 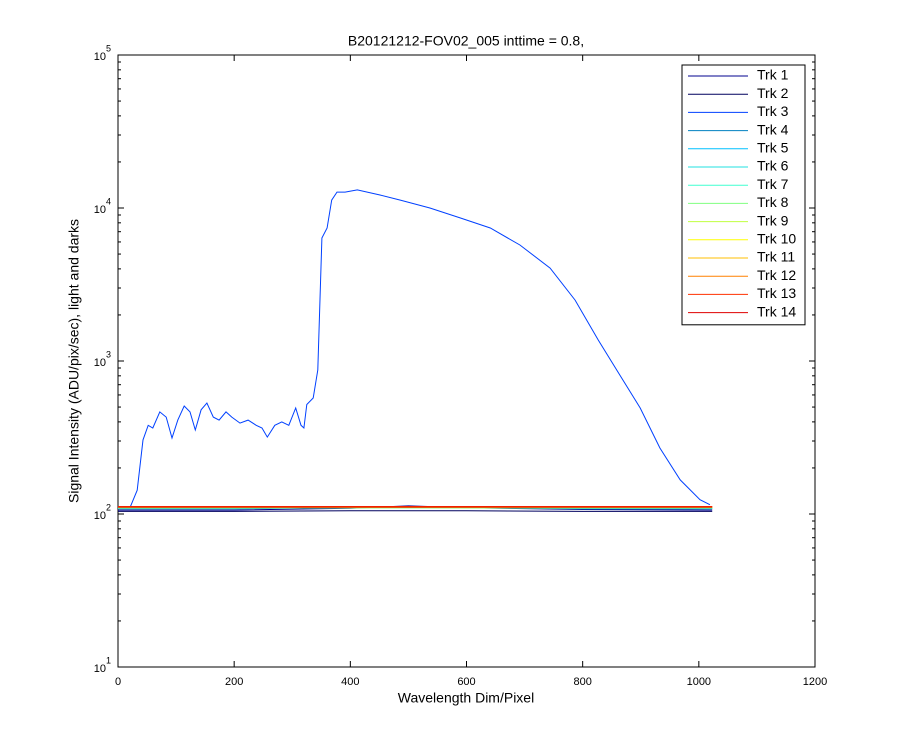 I want to click on legend-label: Trk 6, so click(x=773, y=166).